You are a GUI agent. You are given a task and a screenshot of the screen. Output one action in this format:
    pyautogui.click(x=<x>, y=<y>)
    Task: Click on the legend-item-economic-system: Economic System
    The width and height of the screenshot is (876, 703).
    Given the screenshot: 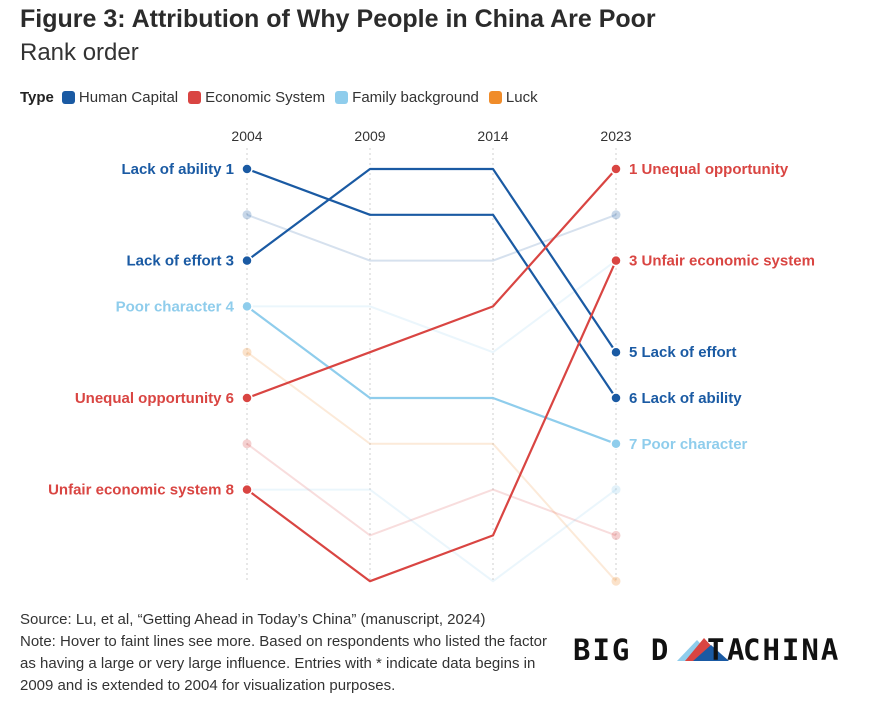 What is the action you would take?
    pyautogui.click(x=256, y=97)
    